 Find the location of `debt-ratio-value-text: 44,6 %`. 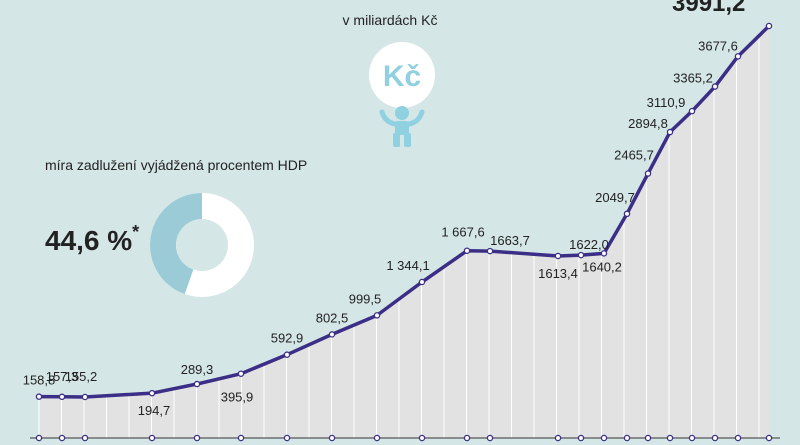

debt-ratio-value-text: 44,6 % is located at coordinates (89, 240).